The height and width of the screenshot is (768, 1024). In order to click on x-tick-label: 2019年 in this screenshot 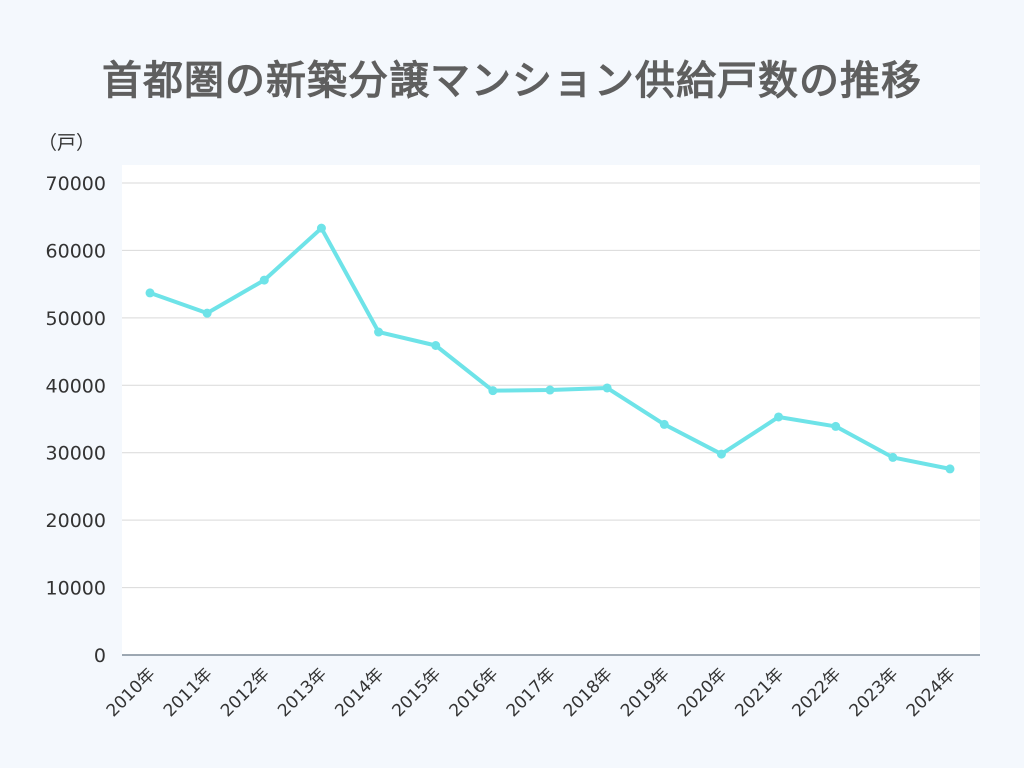, I will do `click(645, 692)`.